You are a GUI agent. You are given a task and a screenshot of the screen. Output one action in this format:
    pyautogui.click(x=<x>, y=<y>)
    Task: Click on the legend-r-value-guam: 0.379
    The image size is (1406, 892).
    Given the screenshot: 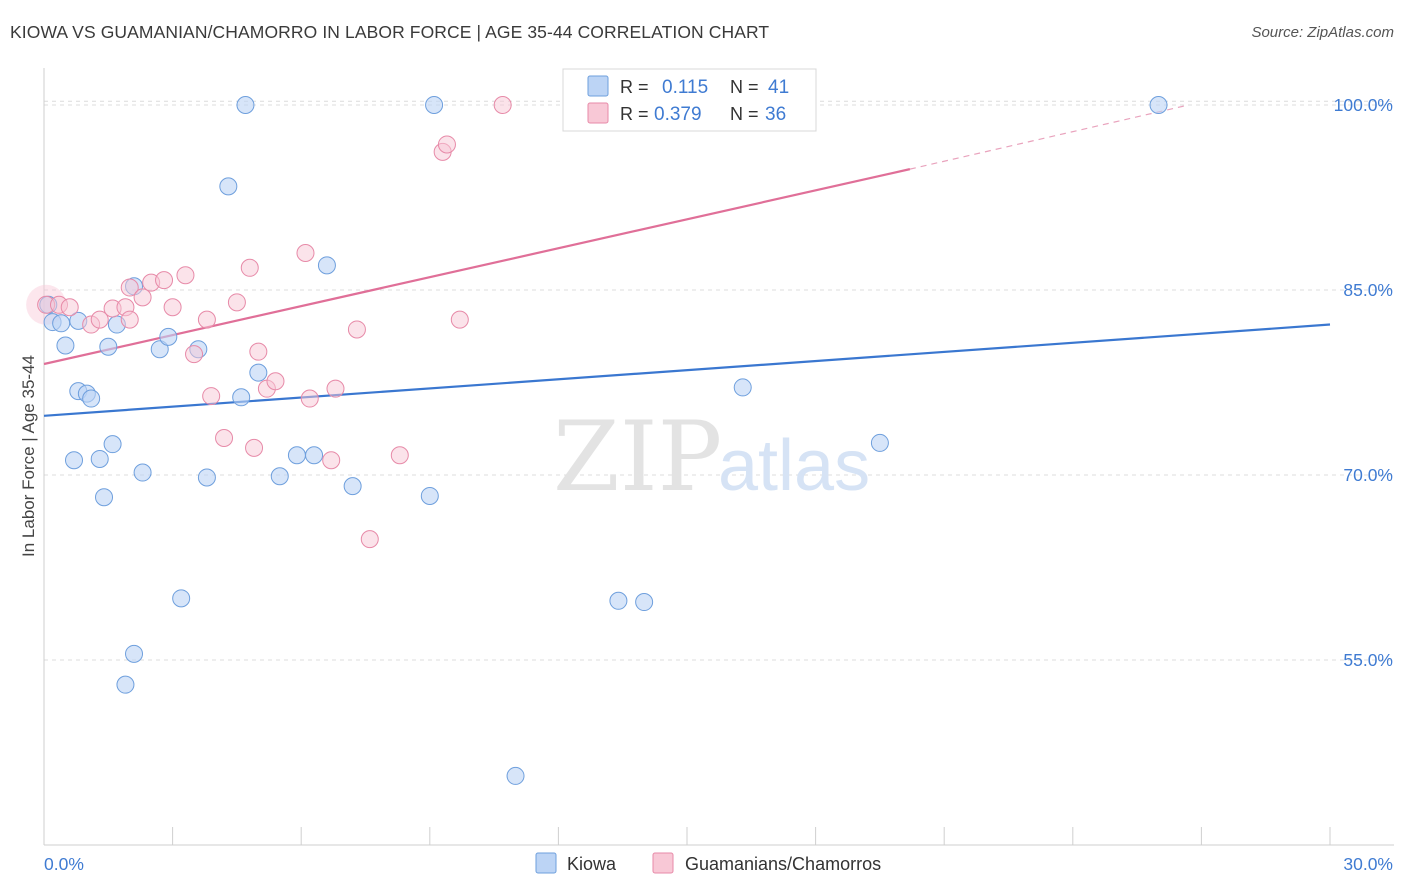 What is the action you would take?
    pyautogui.click(x=678, y=114)
    